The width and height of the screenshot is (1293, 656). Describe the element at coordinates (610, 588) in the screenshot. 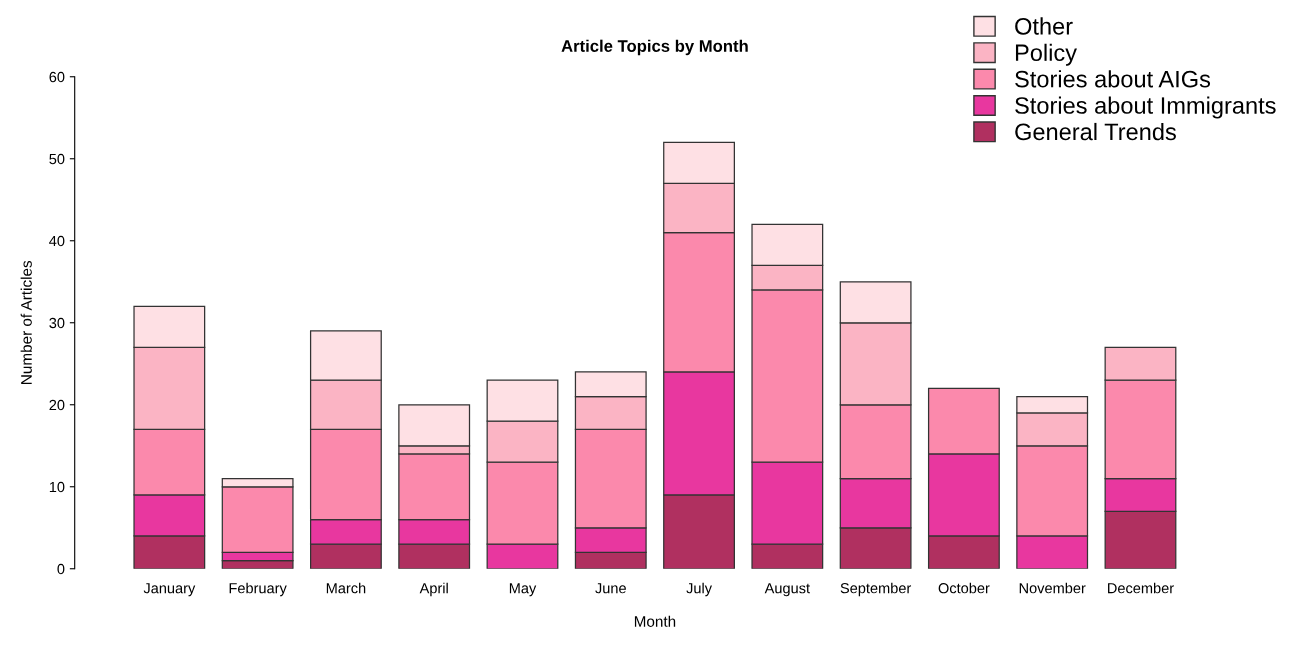

I see `x-tick-label: June` at that location.